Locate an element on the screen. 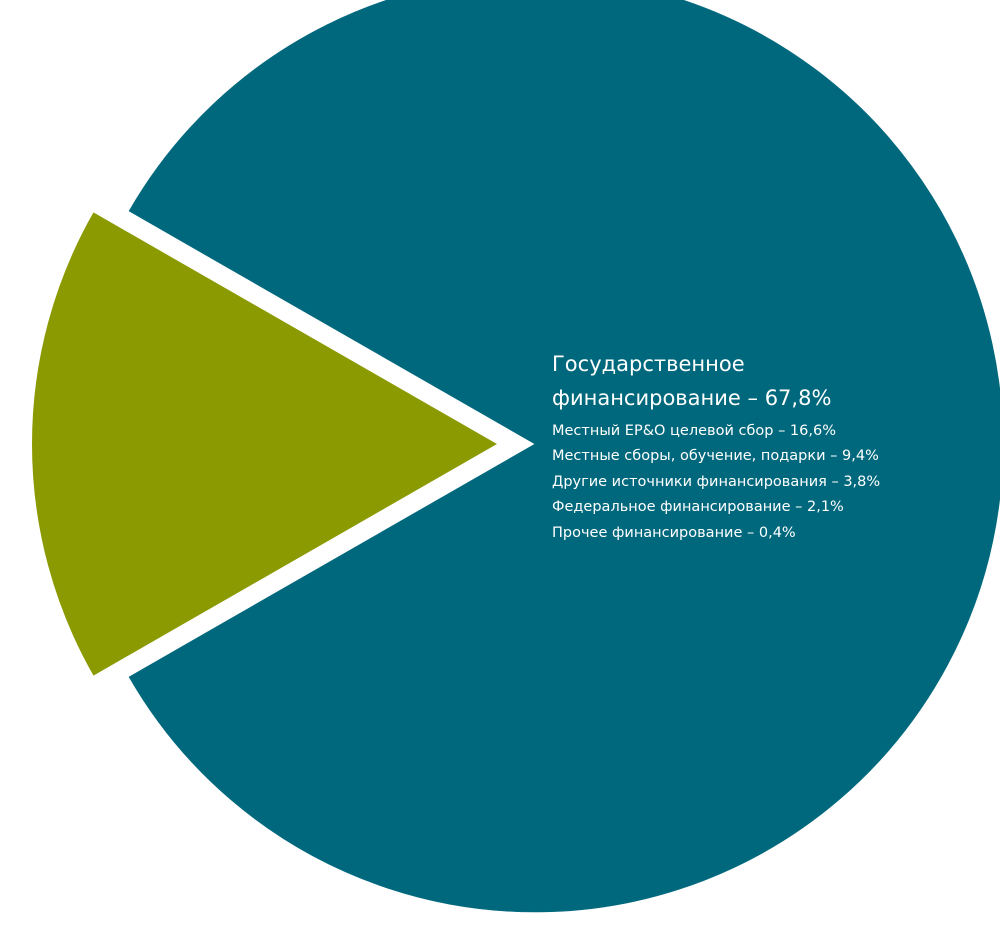 The width and height of the screenshot is (1000, 941). label-local-fees: Местные сборы, обучение, подарки – 9,4% is located at coordinates (715, 456).